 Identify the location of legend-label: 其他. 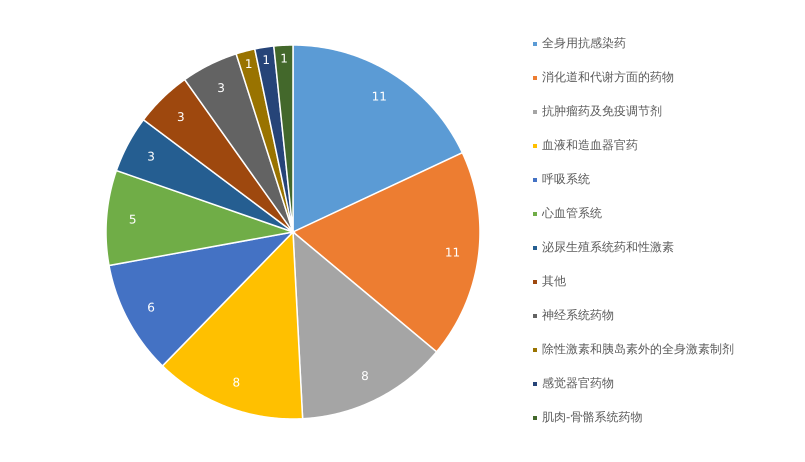
(554, 281).